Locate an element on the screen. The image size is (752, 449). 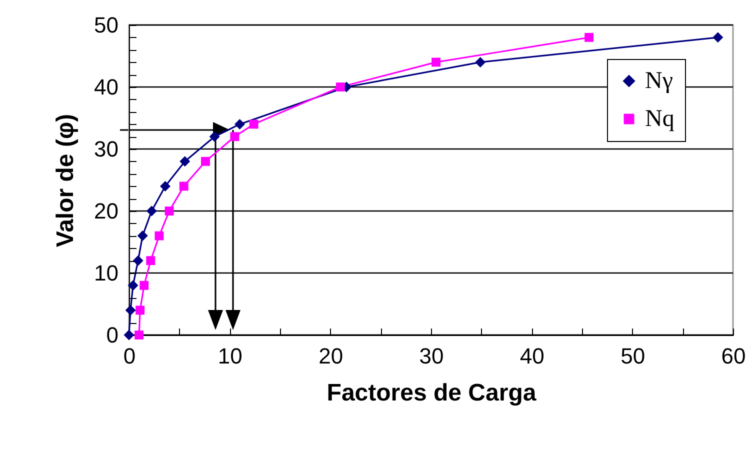
y-tick-label: 20 is located at coordinates (106, 211).